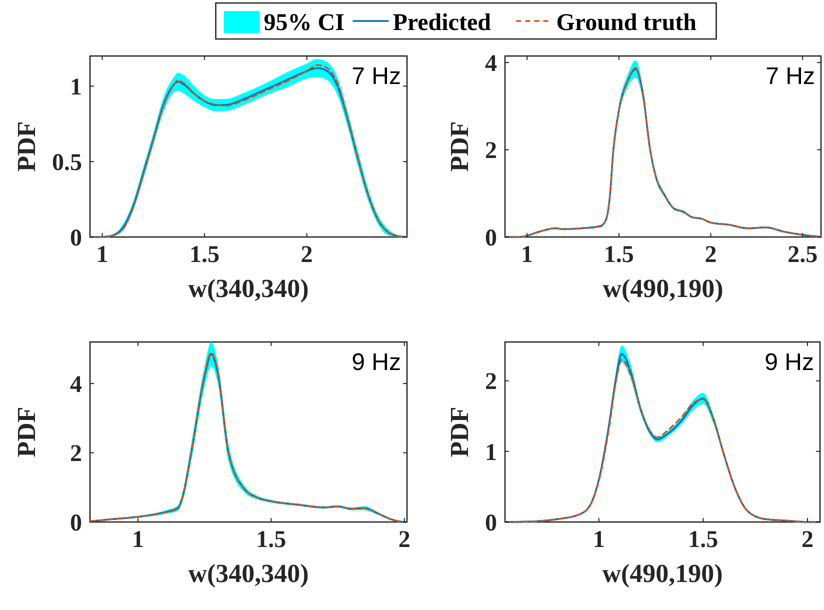  What do you see at coordinates (789, 362) in the screenshot?
I see `annotation: 9 Hz` at bounding box center [789, 362].